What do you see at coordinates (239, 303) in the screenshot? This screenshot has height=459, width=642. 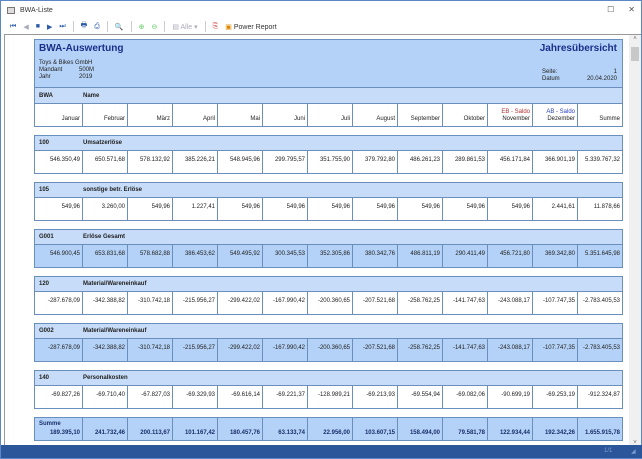 I see `value-cell: -299.422,02` at bounding box center [239, 303].